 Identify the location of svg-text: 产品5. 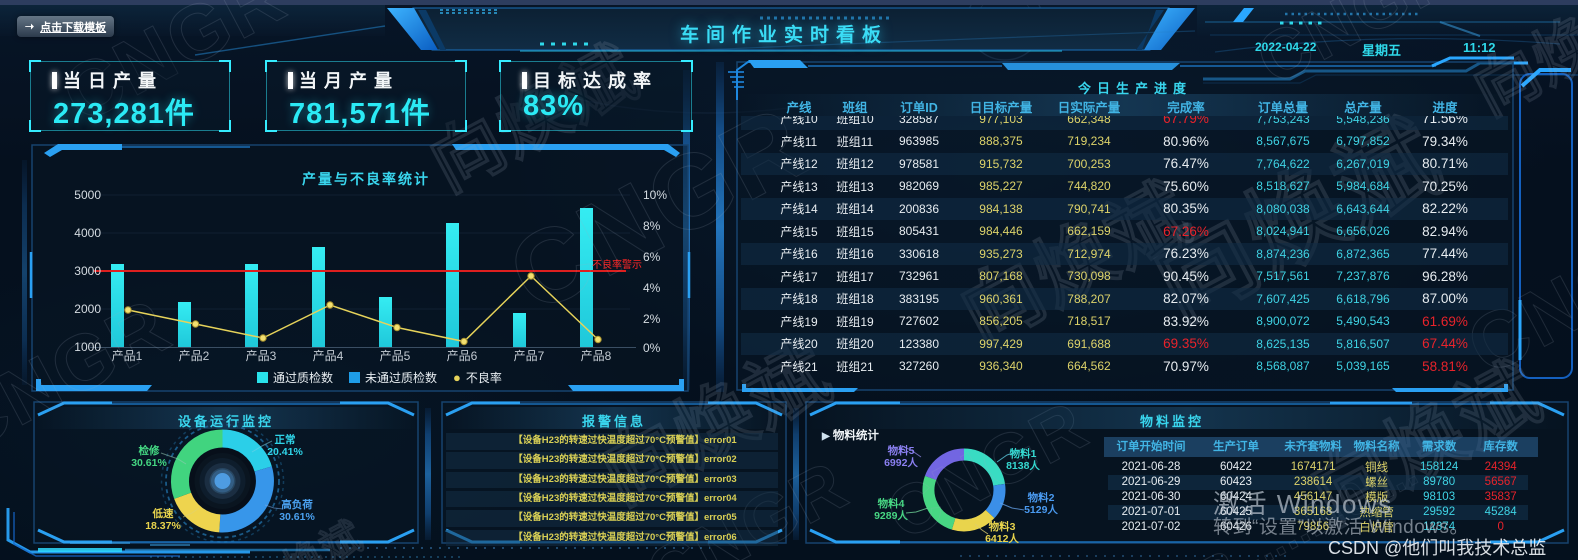
(395, 356).